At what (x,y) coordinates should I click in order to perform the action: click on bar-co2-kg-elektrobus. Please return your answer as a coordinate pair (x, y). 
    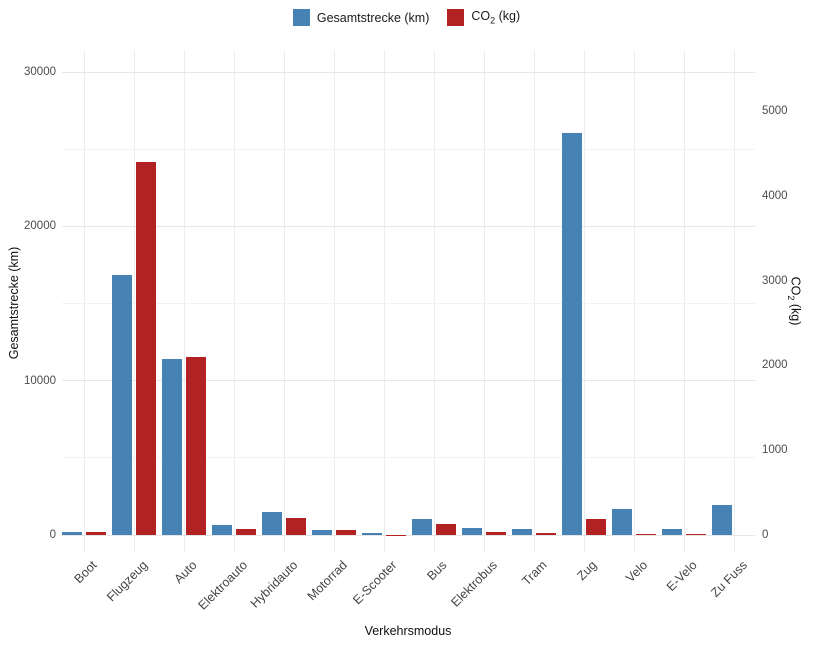
    Looking at the image, I should click on (496, 533).